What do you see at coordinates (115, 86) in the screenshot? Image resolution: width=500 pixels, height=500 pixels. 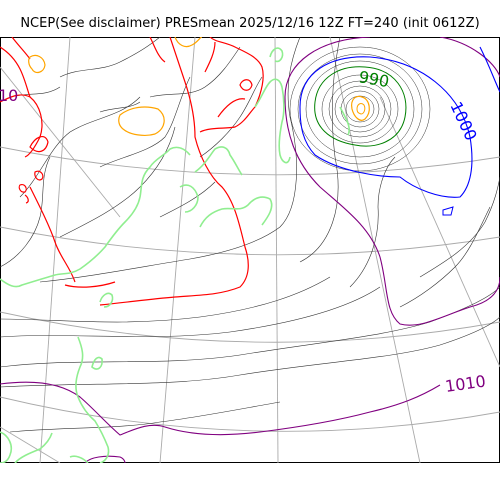 I see `orange-contours` at bounding box center [115, 86].